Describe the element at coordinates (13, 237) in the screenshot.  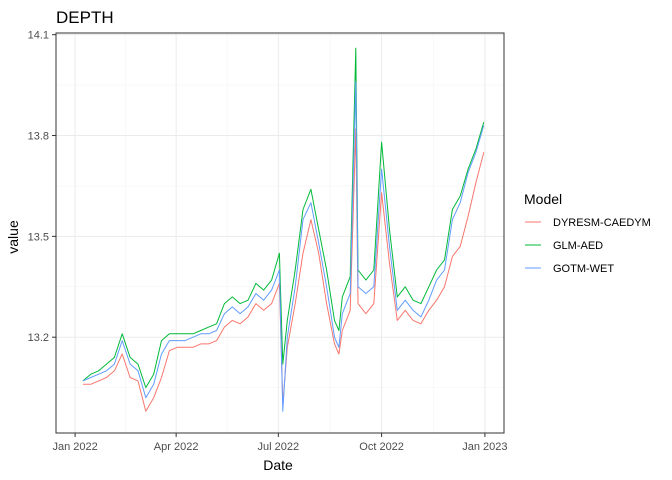
I see `y-axis-title: value` at that location.